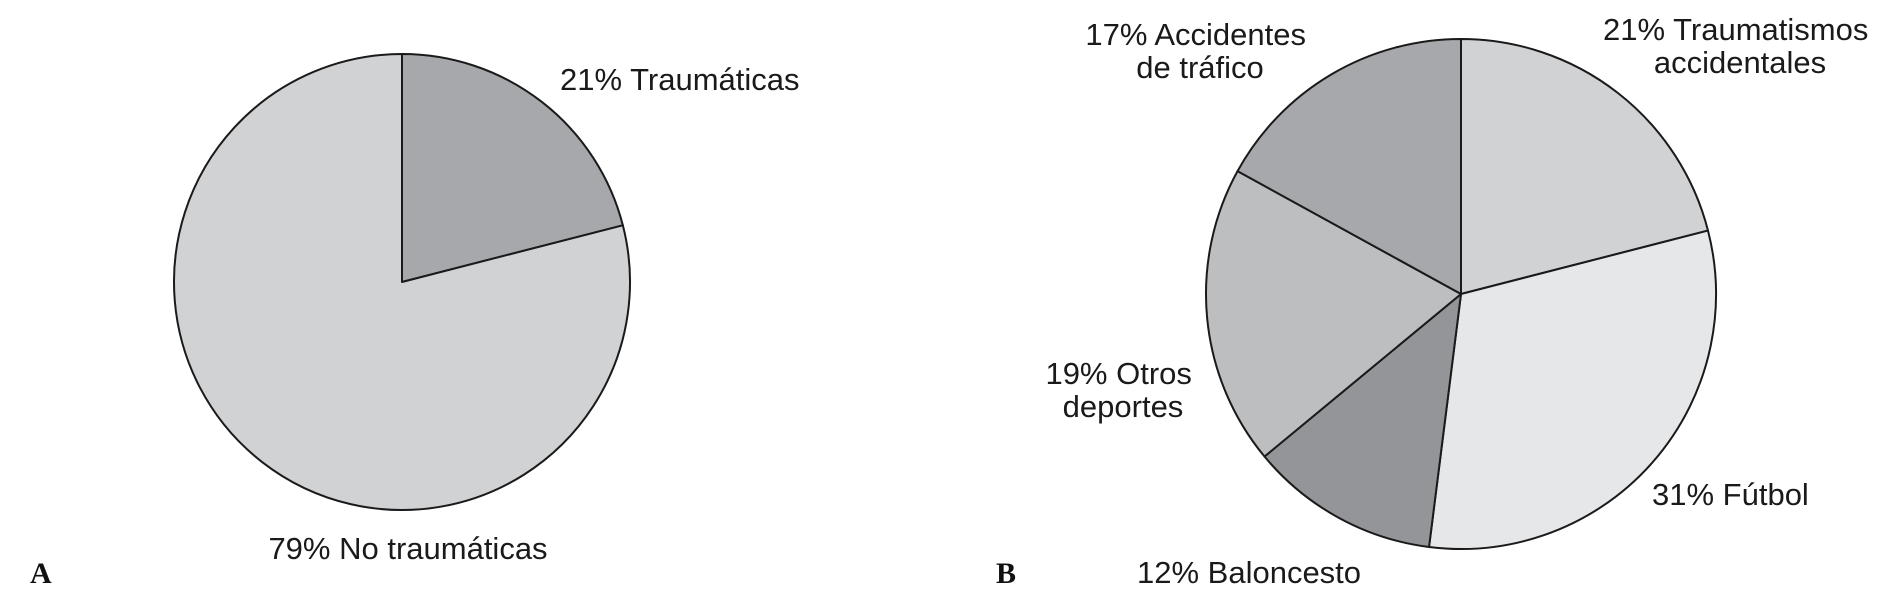 The image size is (1897, 605). Describe the element at coordinates (41, 573) in the screenshot. I see `panel-letter-a: A` at that location.